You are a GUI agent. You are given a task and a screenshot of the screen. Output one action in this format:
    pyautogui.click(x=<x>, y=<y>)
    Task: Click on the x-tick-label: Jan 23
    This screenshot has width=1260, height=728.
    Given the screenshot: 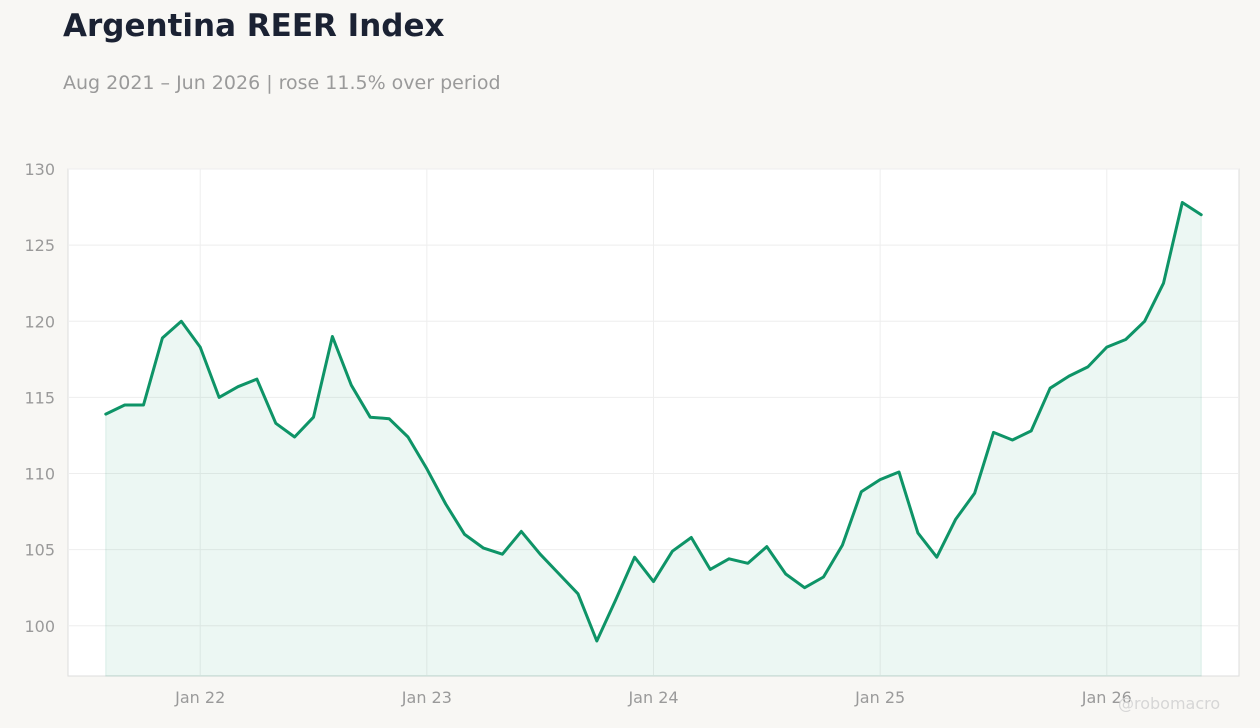 What is the action you would take?
    pyautogui.click(x=426, y=697)
    